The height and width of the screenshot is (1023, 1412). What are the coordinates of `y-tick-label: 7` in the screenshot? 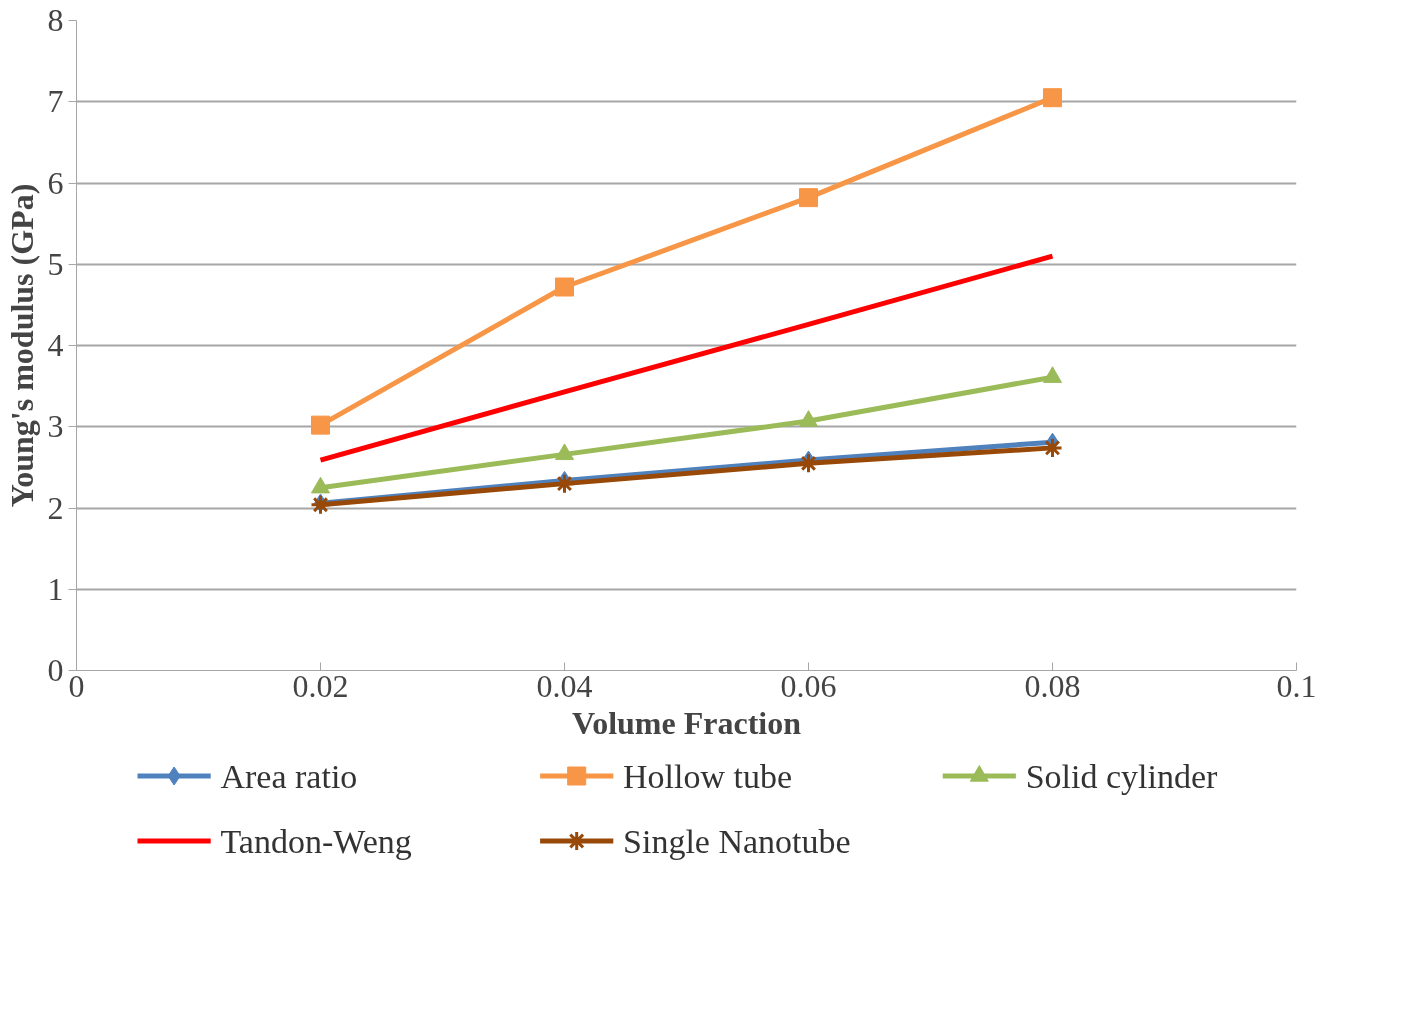 It's located at (55, 101).